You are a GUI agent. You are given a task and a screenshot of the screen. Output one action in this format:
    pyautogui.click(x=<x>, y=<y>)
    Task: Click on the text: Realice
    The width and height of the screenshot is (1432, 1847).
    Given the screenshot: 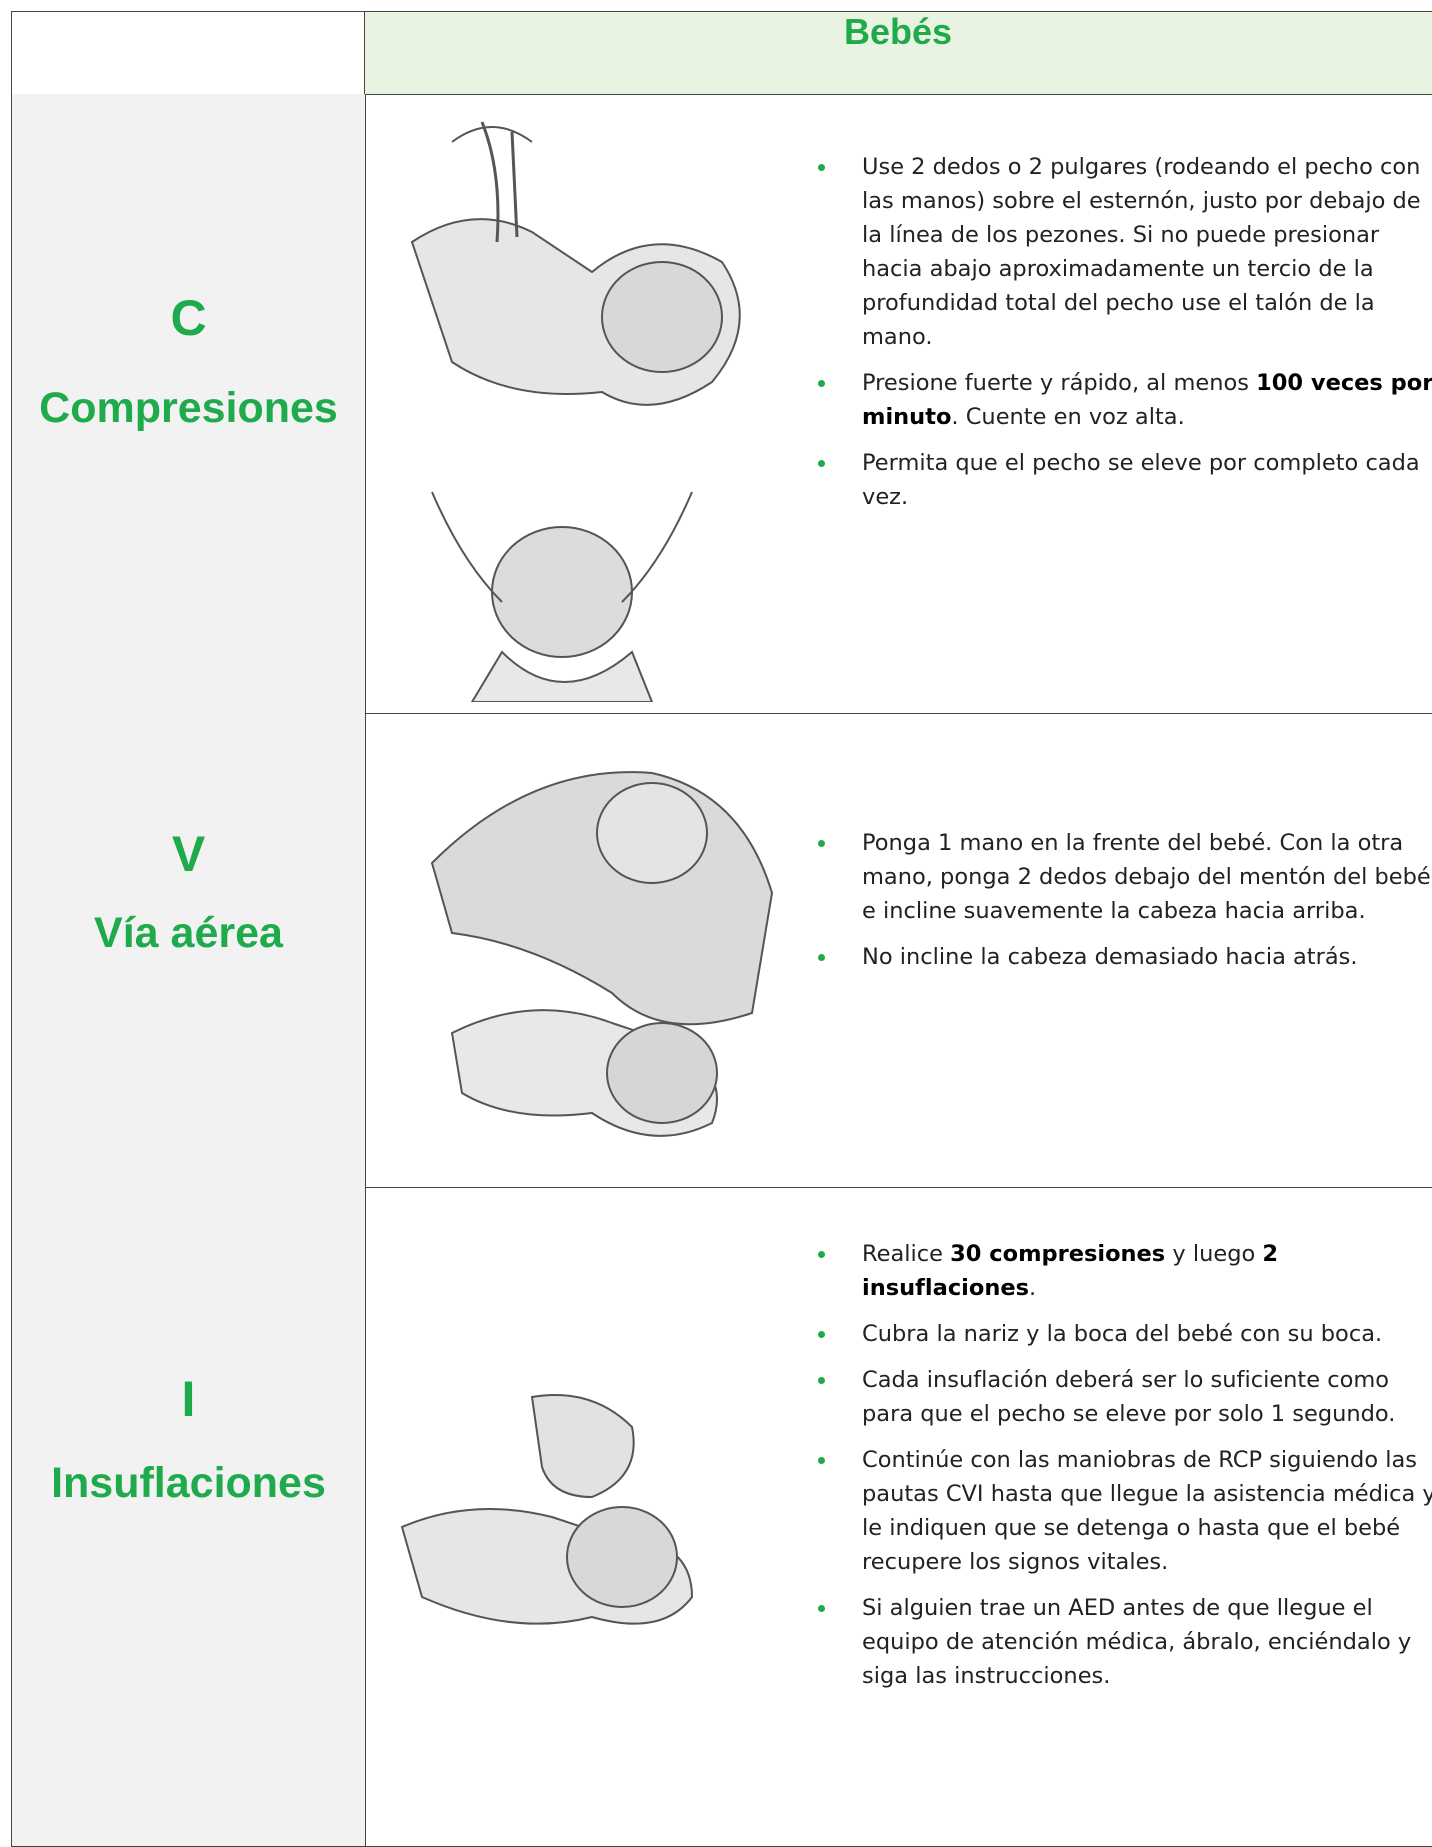 What is the action you would take?
    pyautogui.click(x=906, y=1254)
    